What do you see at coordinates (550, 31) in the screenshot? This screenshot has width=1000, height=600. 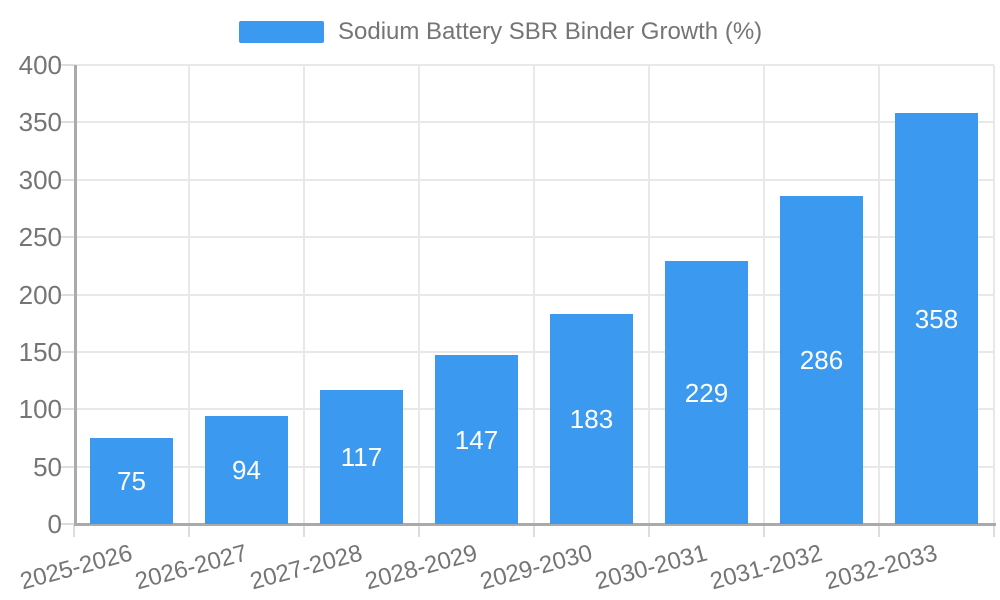 I see `legend-label: Sodium Battery SBR Binder Growth (%)` at bounding box center [550, 31].